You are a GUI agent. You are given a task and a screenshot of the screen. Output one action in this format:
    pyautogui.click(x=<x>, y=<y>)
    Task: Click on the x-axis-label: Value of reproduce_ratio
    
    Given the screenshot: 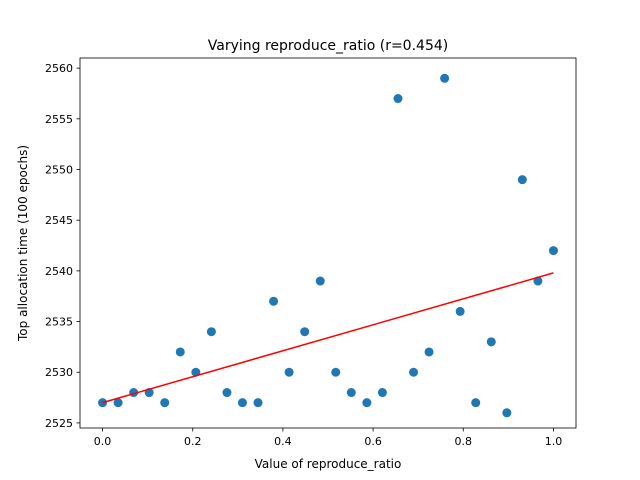 What is the action you would take?
    pyautogui.click(x=328, y=464)
    